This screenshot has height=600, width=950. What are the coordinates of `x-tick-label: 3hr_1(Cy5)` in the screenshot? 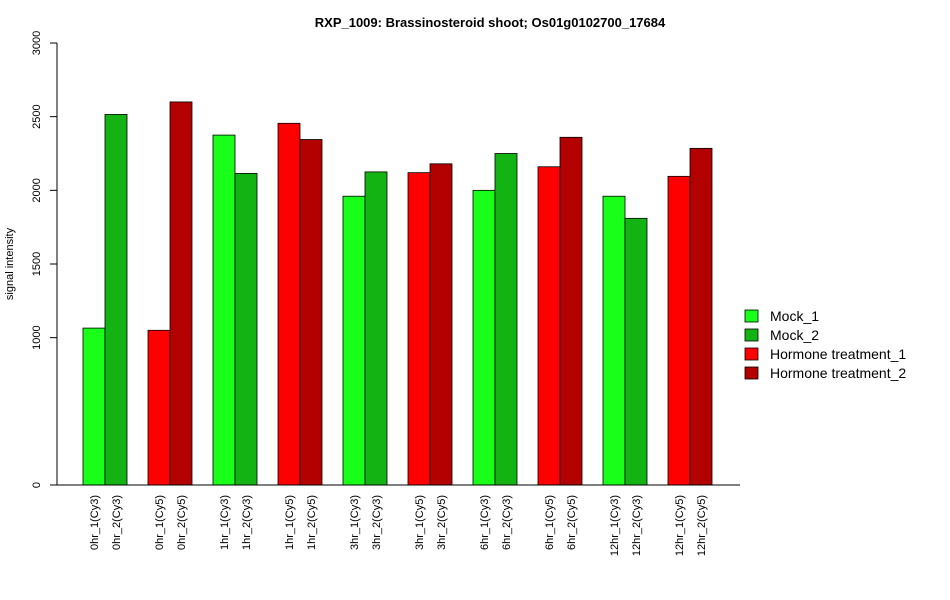 It's located at (420, 522).